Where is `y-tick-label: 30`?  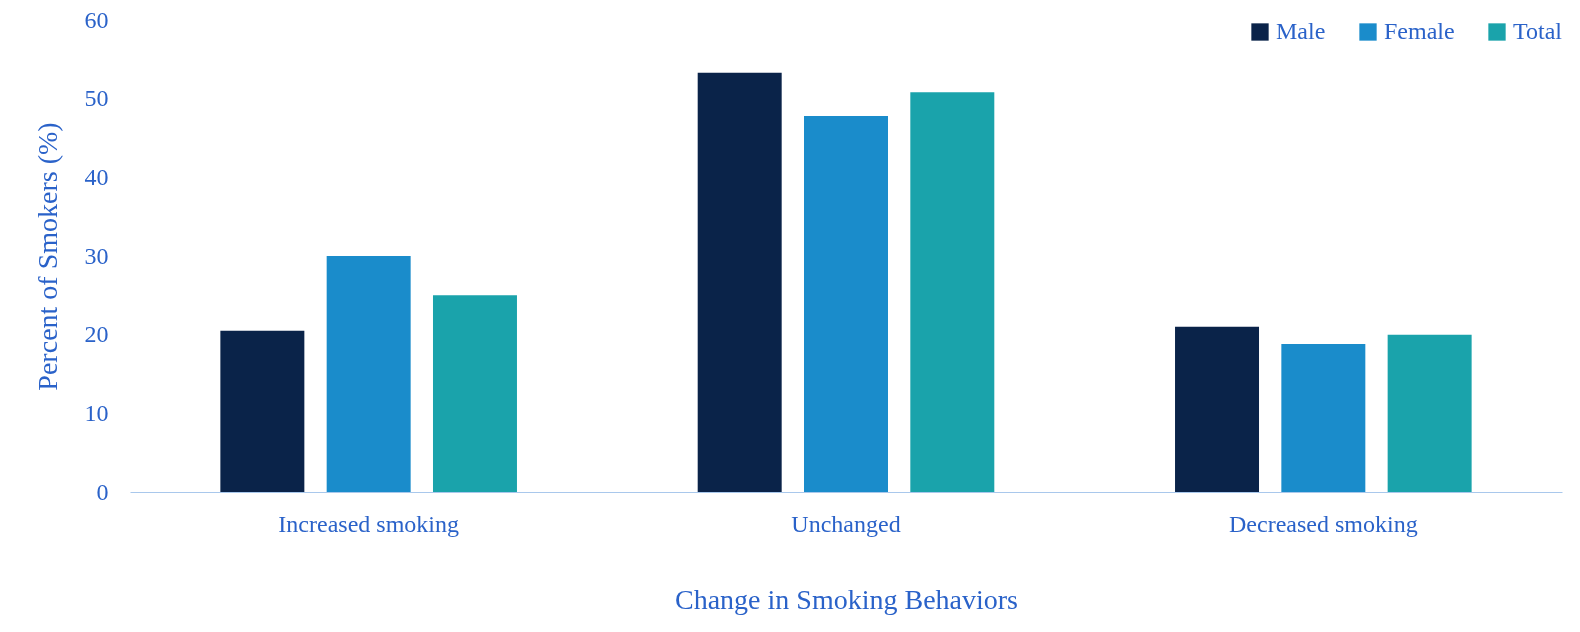 y-tick-label: 30 is located at coordinates (96, 255).